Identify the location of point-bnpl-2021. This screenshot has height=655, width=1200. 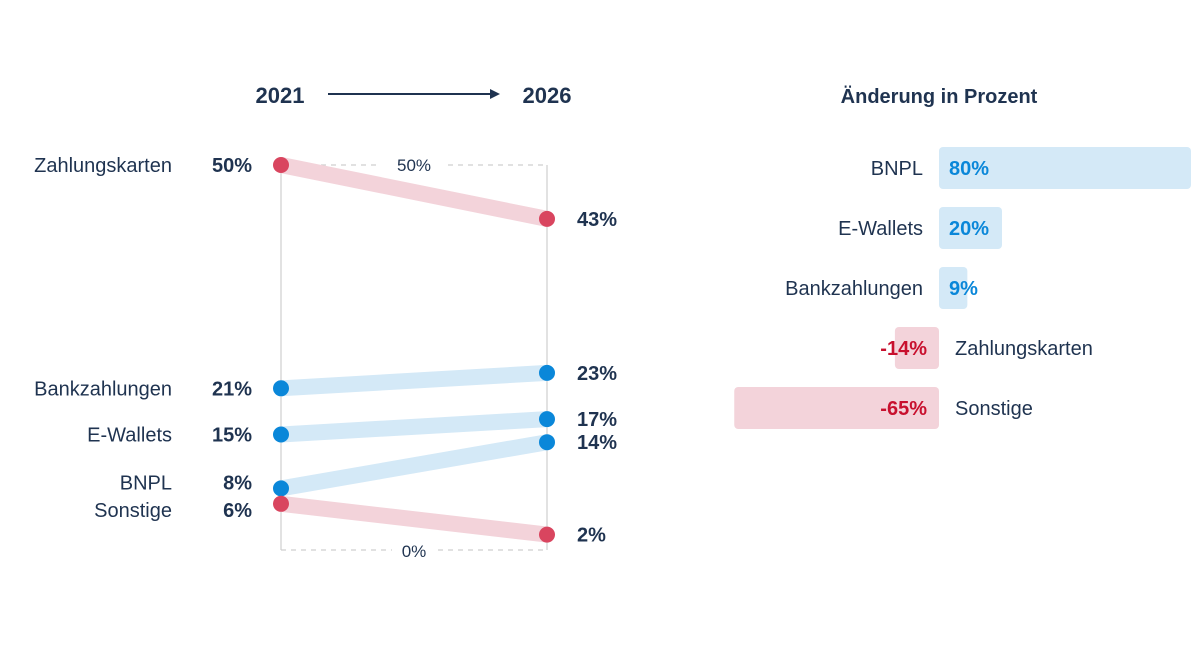
(281, 488).